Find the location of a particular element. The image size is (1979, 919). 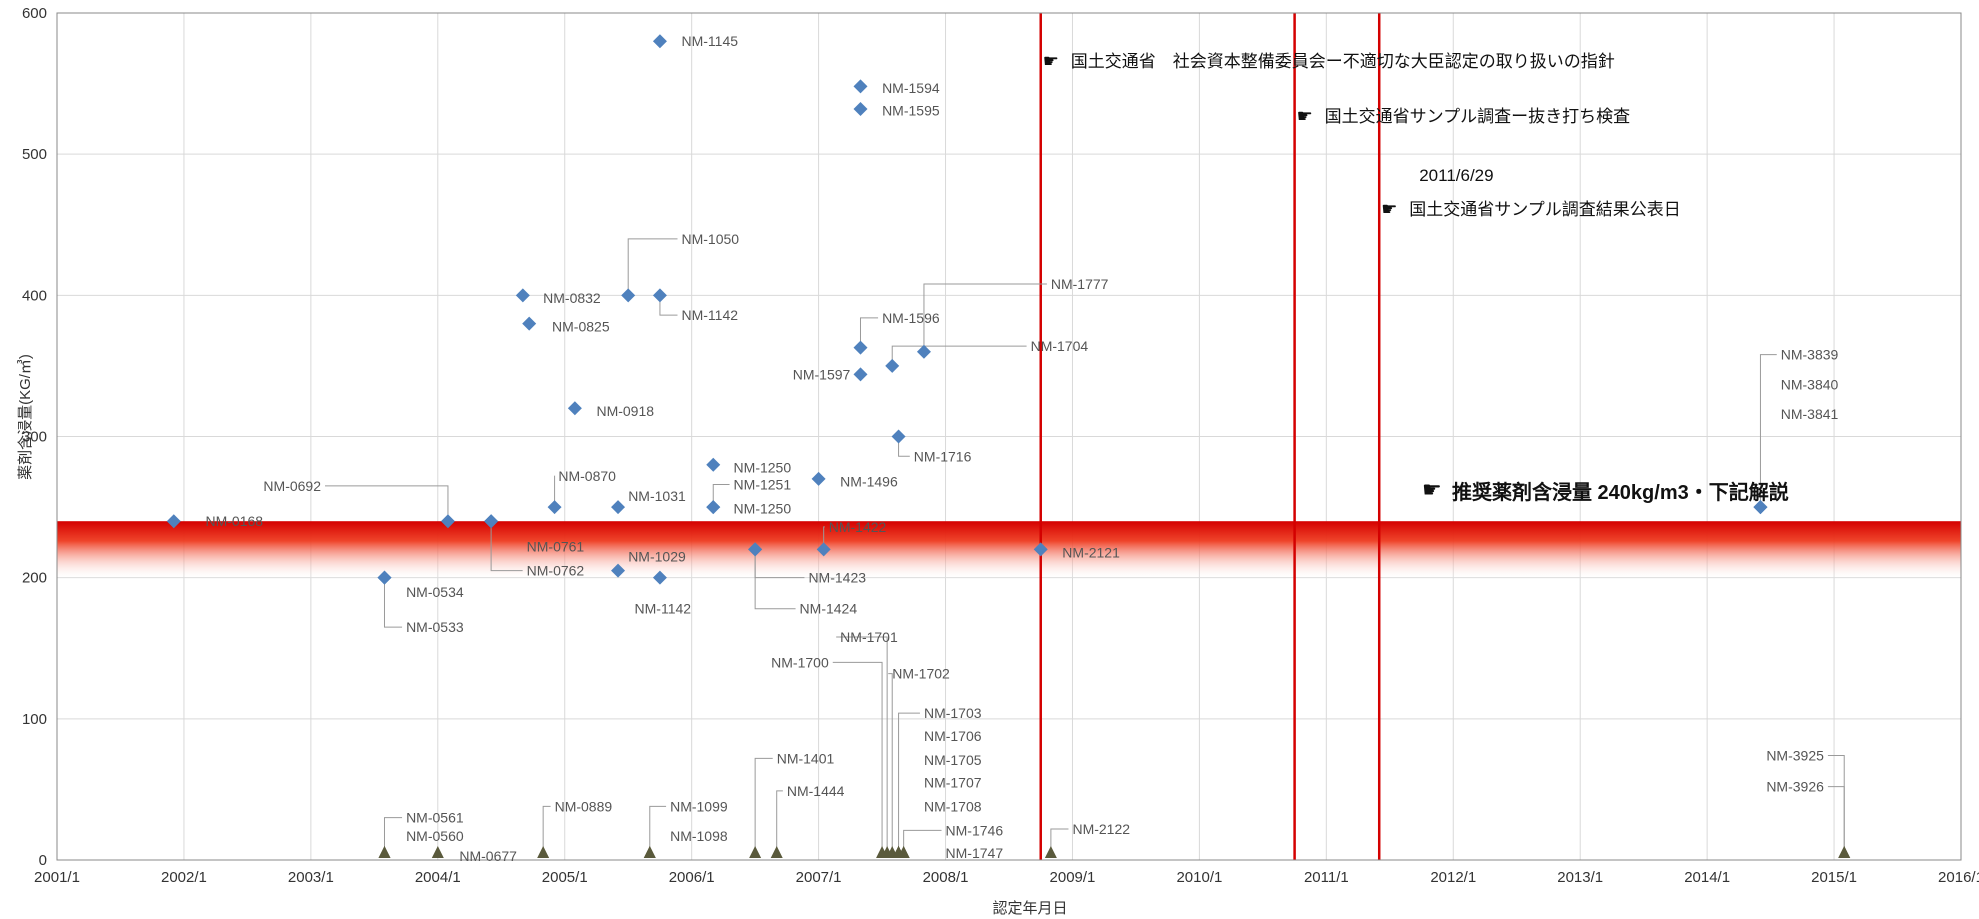

y-tick-label: 400 is located at coordinates (34, 295).